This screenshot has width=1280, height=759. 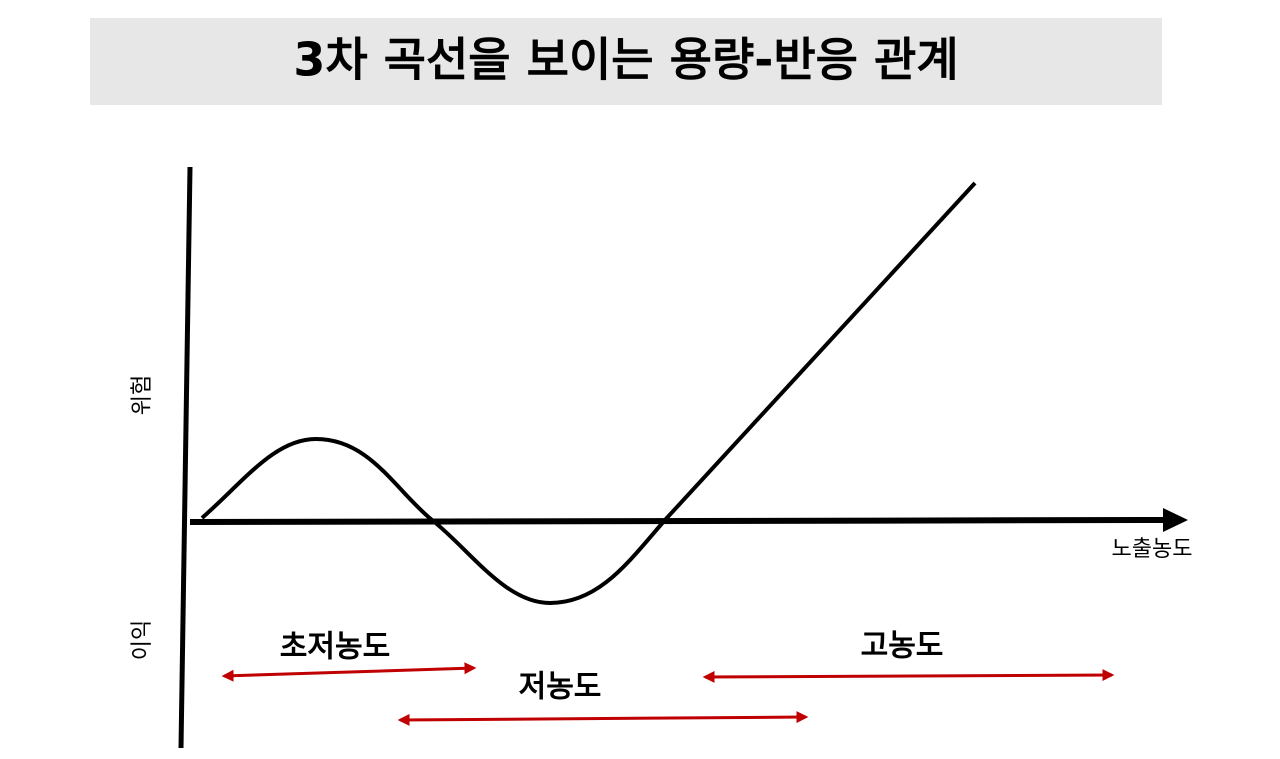 I want to click on y-top-label: 위험, so click(x=142, y=395).